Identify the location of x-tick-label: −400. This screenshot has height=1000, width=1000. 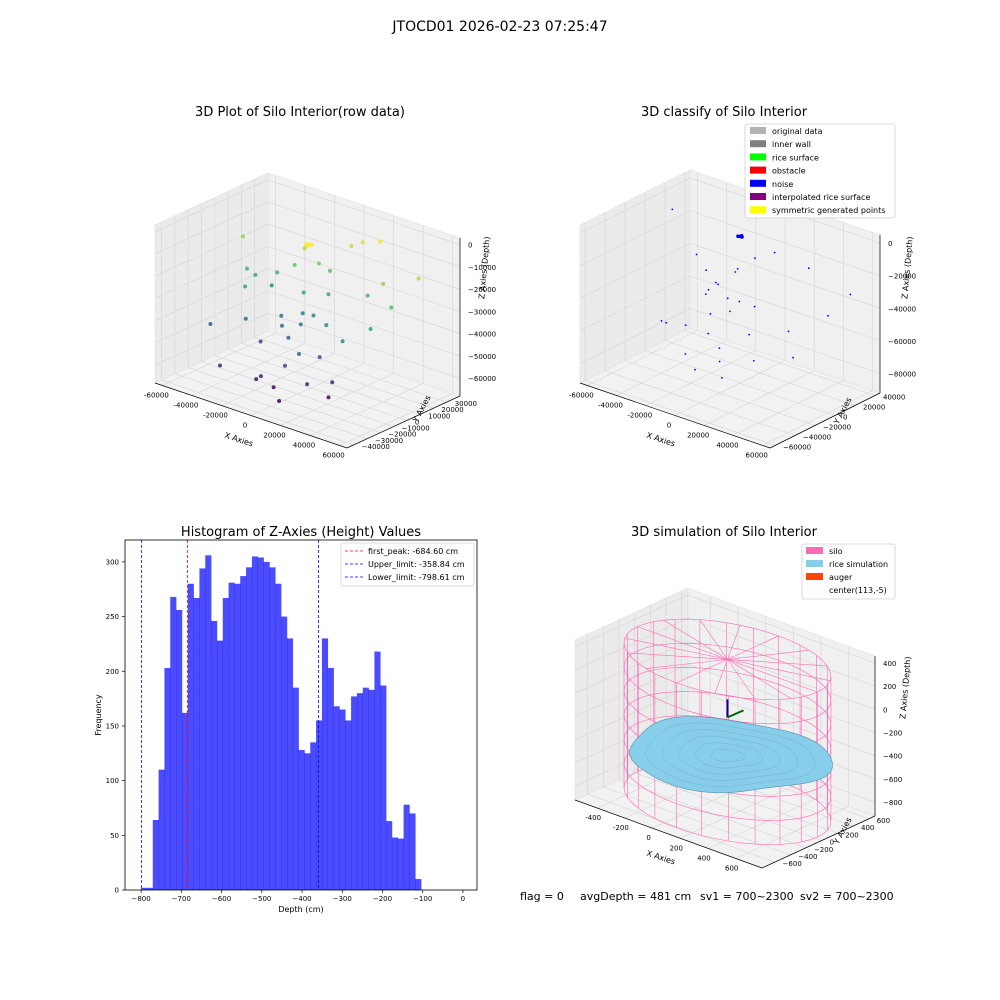
(301, 899).